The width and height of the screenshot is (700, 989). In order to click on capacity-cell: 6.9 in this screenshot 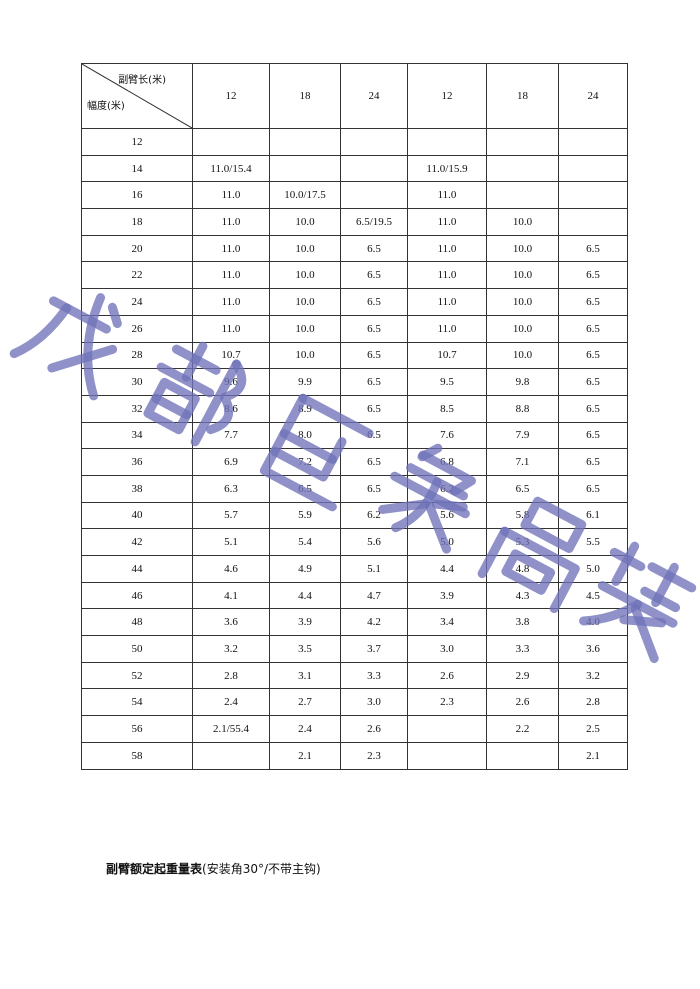, I will do `click(231, 462)`.